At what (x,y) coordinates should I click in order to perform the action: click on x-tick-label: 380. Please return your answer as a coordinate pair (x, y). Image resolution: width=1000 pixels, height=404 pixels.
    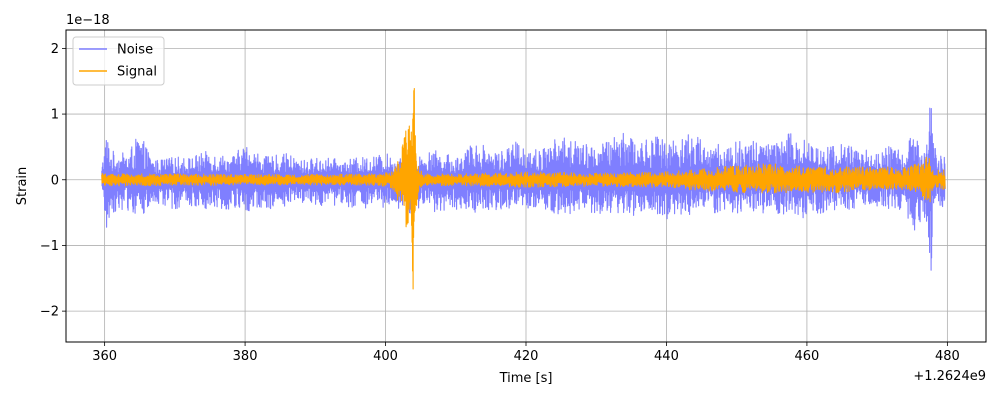
    Looking at the image, I should click on (245, 356).